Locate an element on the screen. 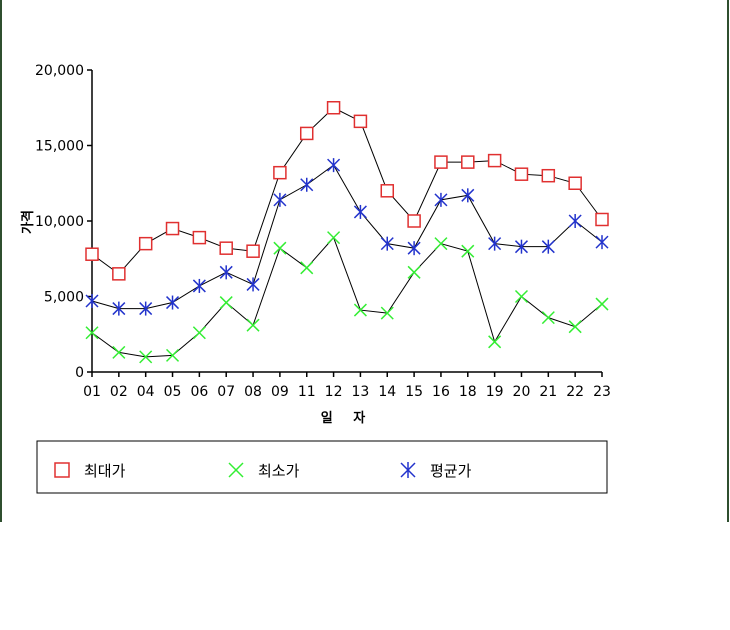 Image resolution: width=730 pixels, height=630 pixels. x-tick-label: 14 is located at coordinates (387, 392).